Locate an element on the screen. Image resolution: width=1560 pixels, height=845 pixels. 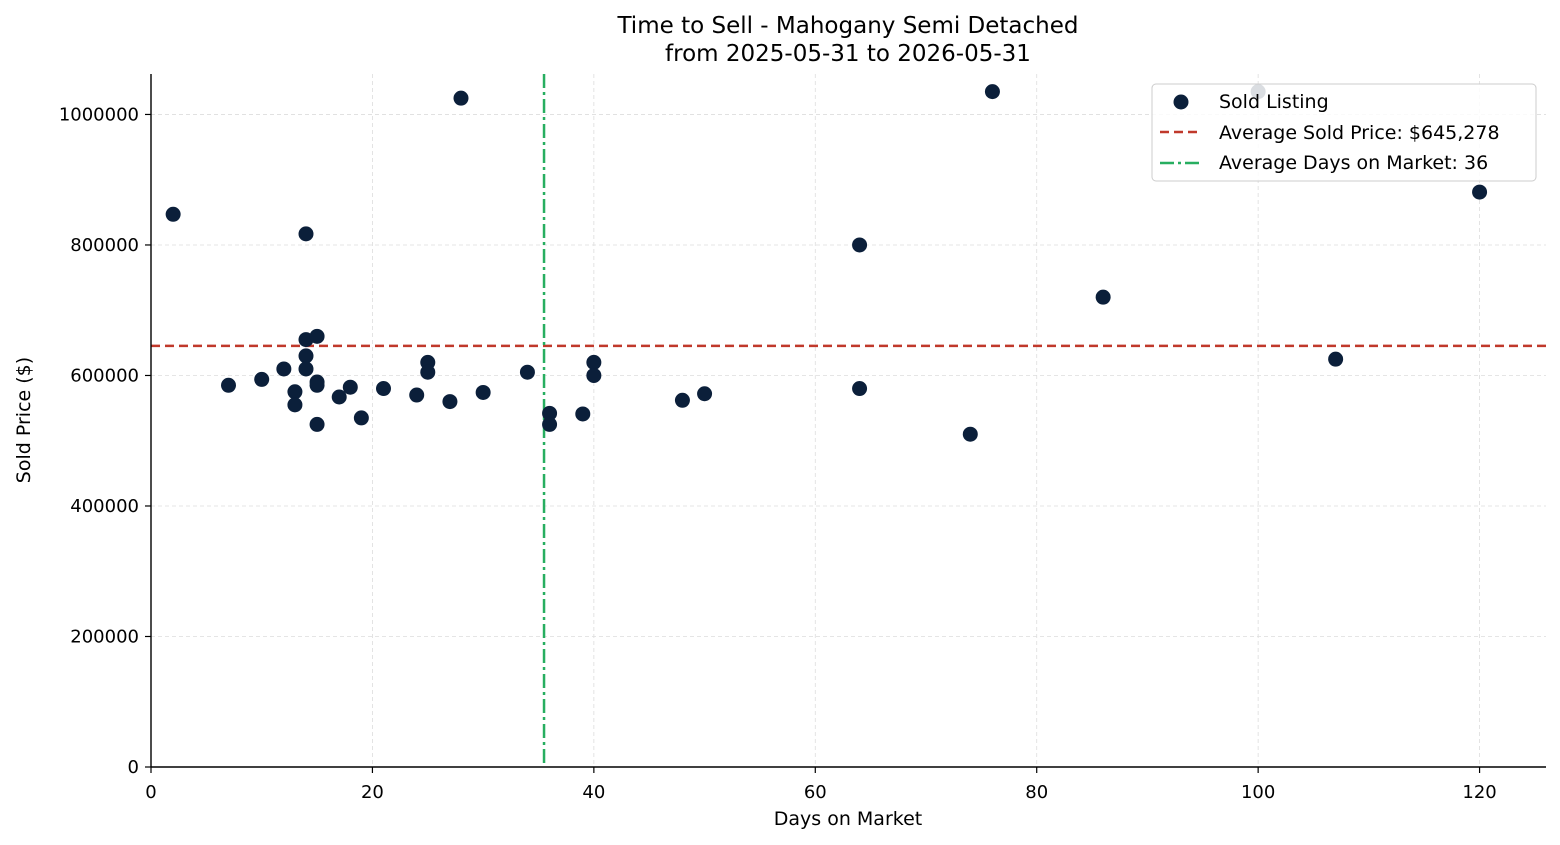
y-tick-label: 200000 is located at coordinates (104, 636).